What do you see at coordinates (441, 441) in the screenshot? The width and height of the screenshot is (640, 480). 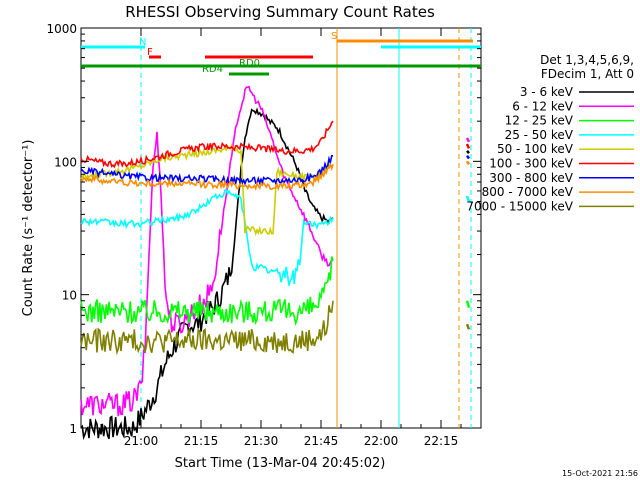 I see `x-tick-label: 22:15` at bounding box center [441, 441].